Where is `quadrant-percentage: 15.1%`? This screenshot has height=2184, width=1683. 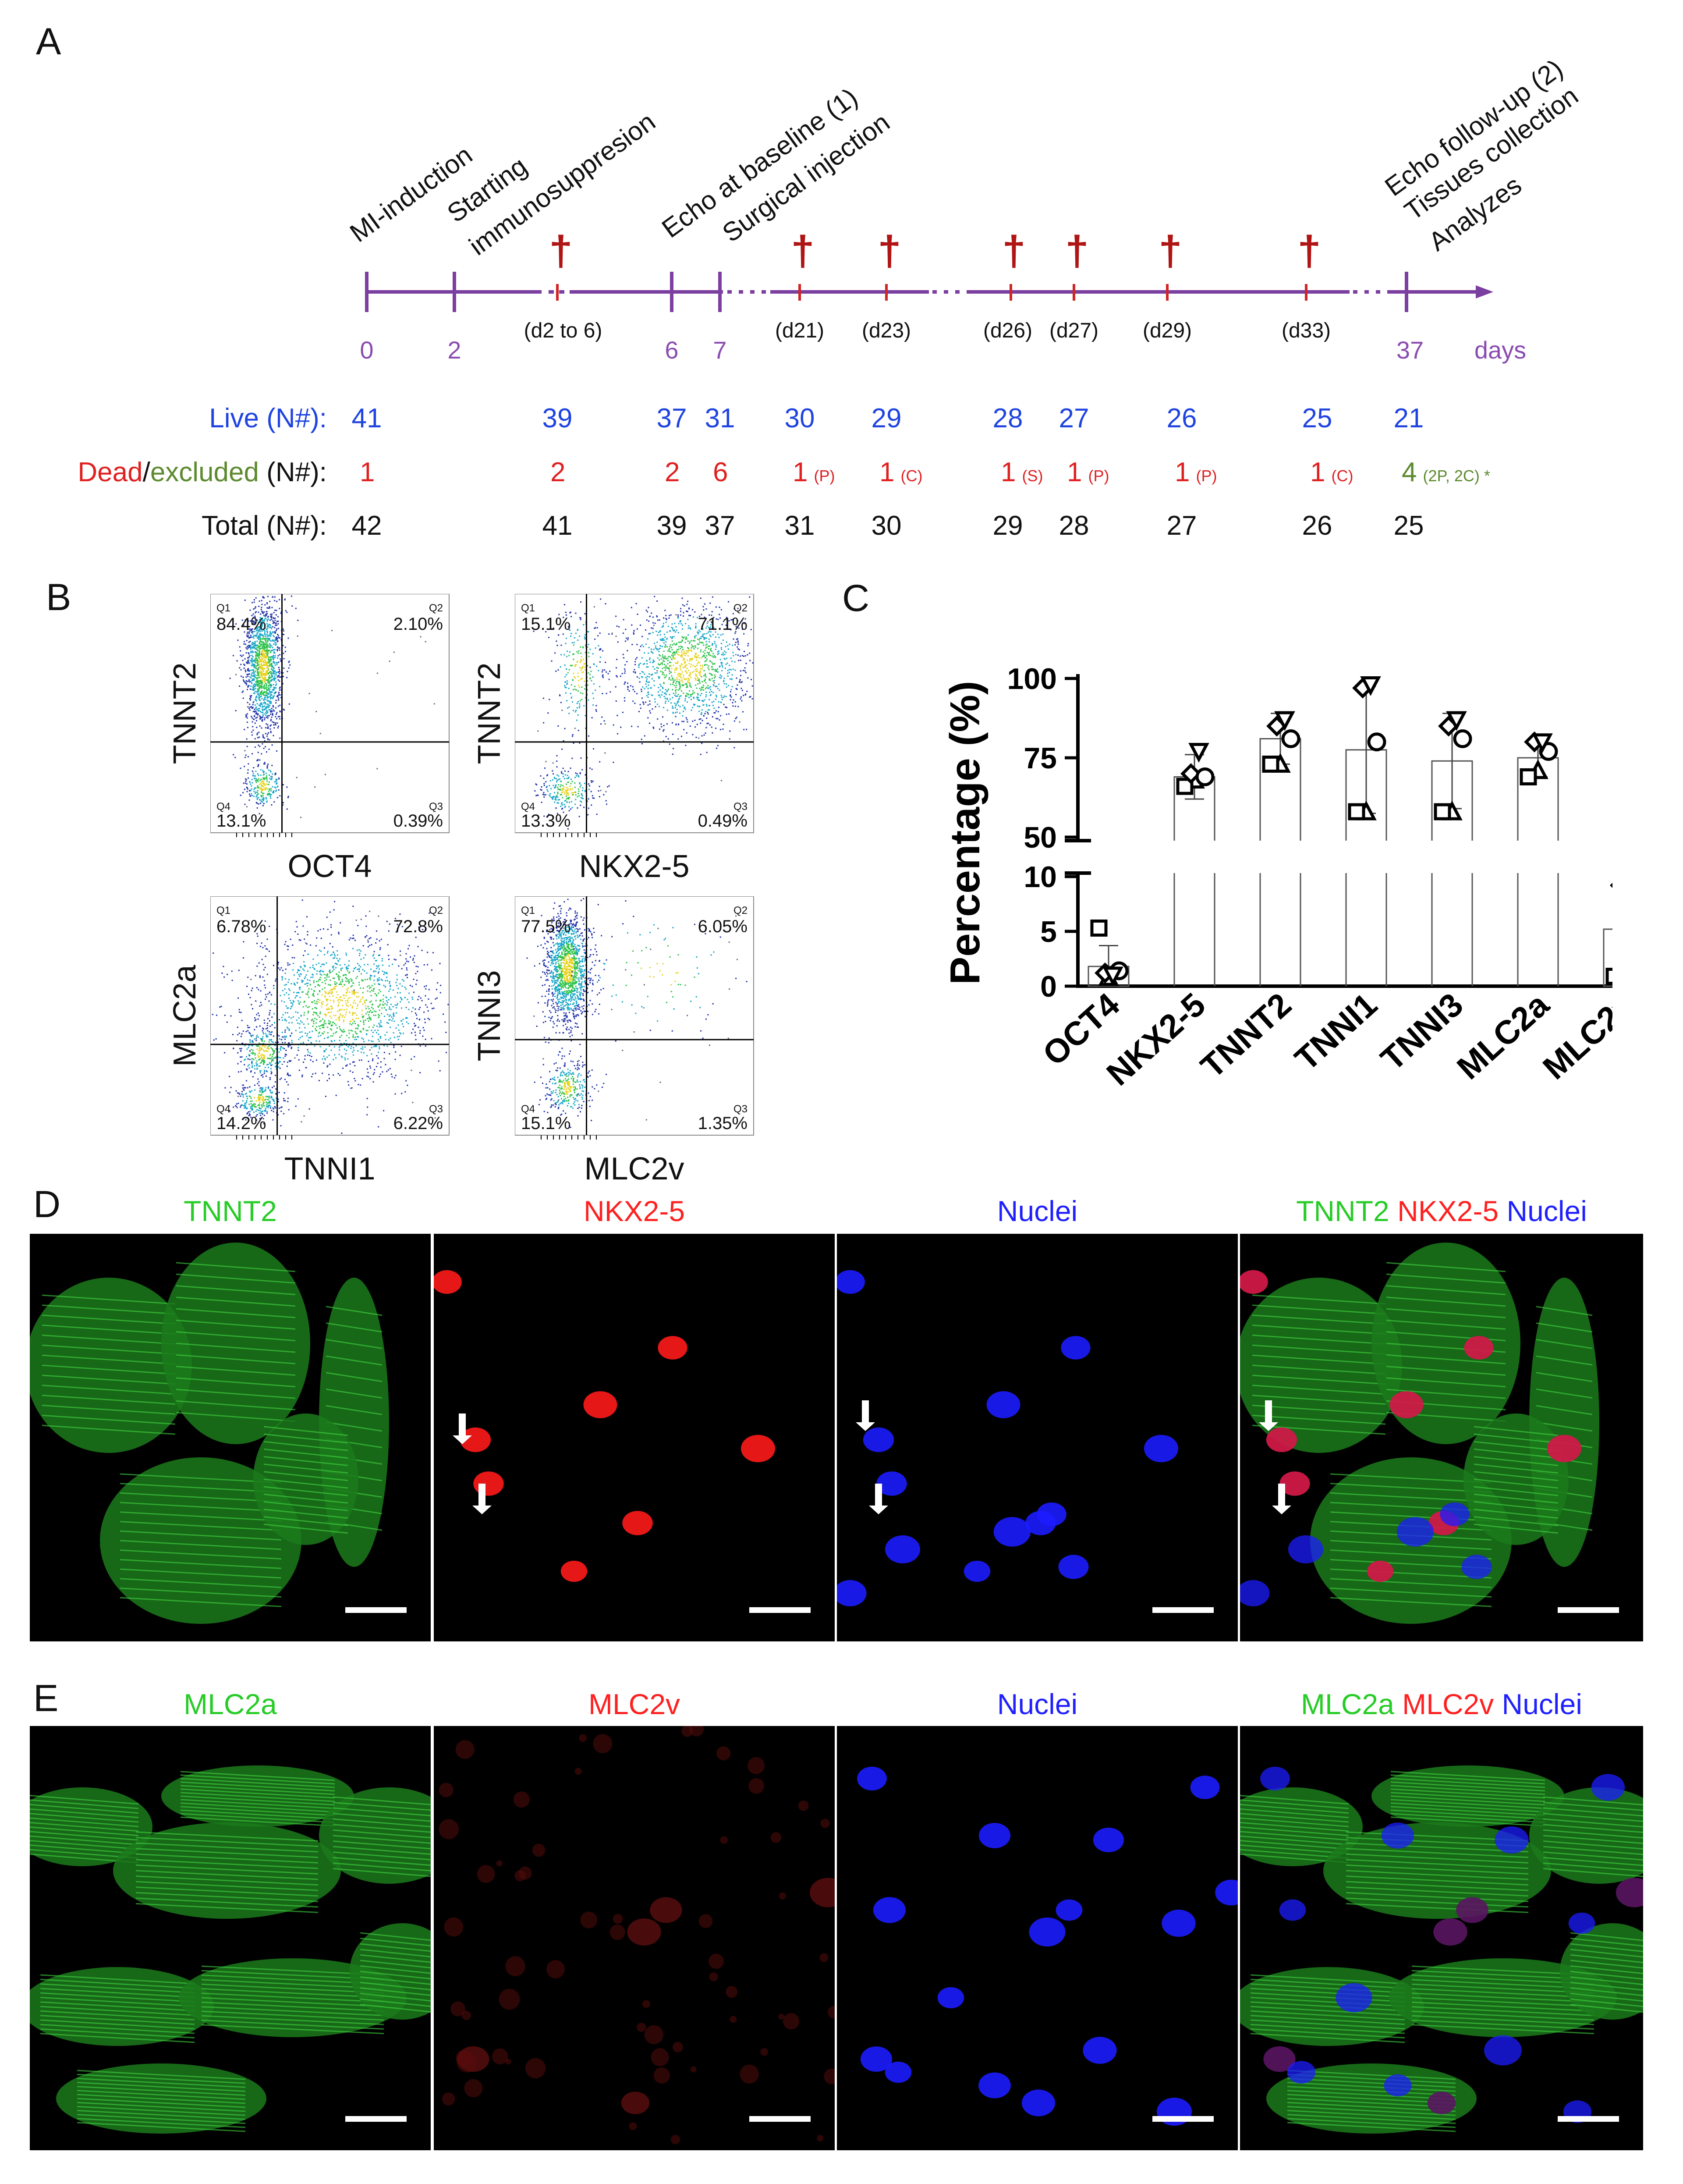
quadrant-percentage: 15.1% is located at coordinates (545, 624).